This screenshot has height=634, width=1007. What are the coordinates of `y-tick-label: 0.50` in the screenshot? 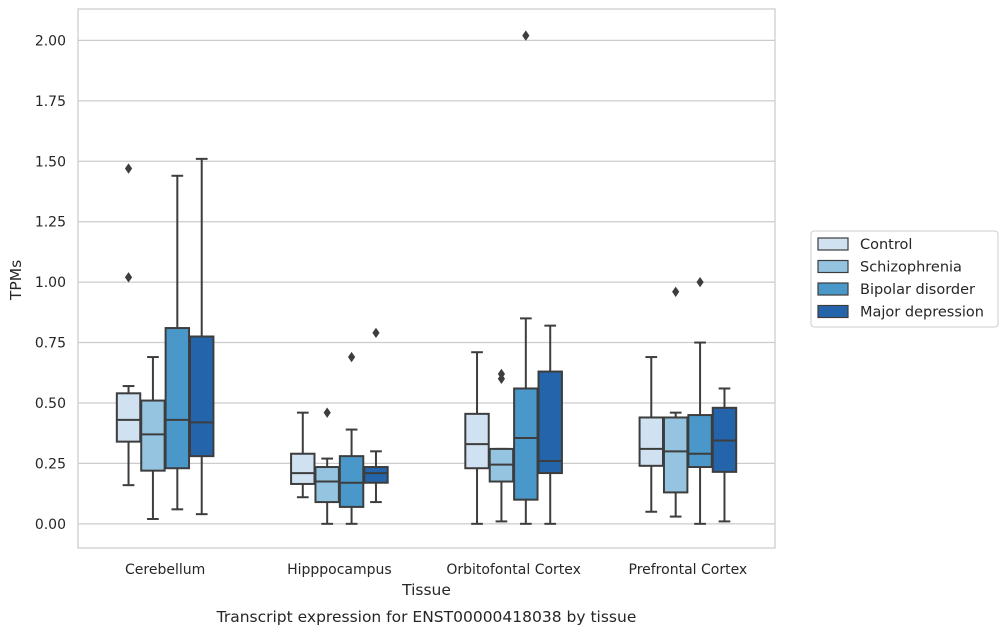 It's located at (50, 404).